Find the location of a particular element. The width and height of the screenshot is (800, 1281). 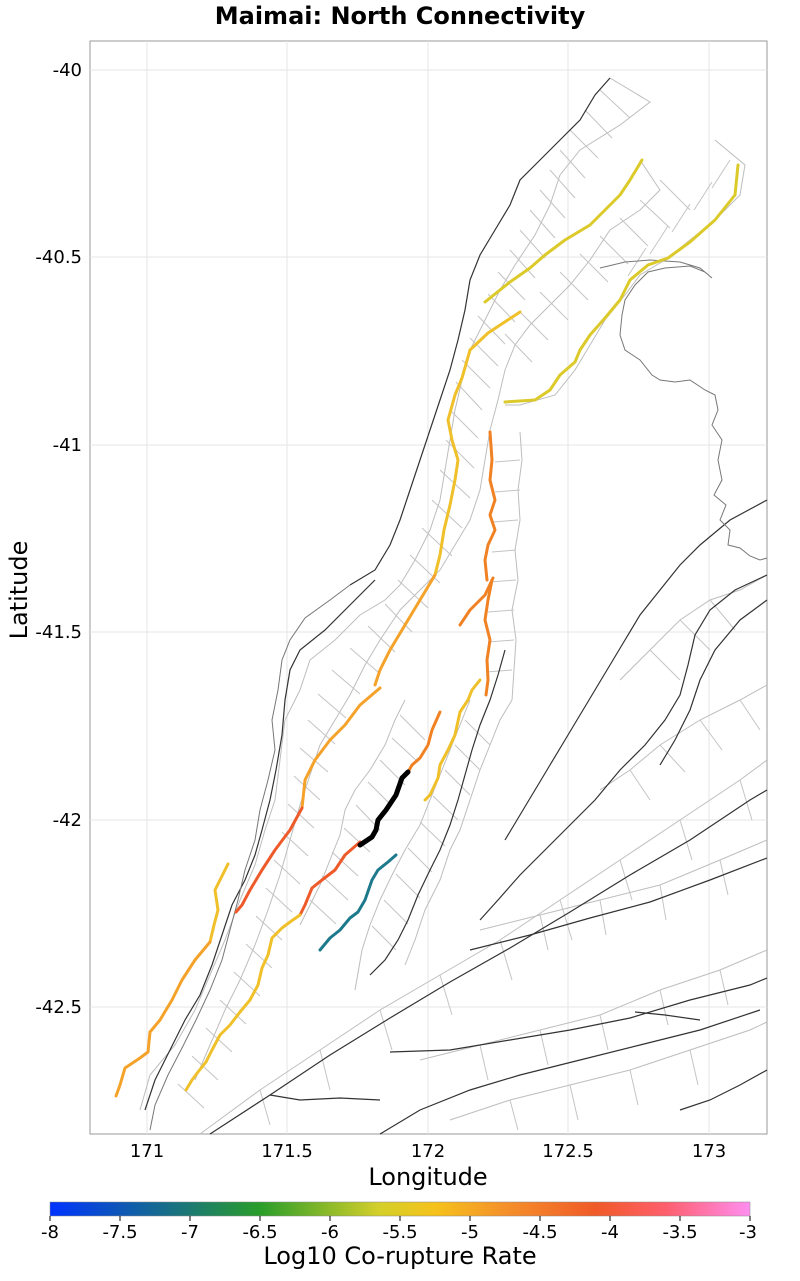

y-axis-label: Latitude is located at coordinates (19, 590).